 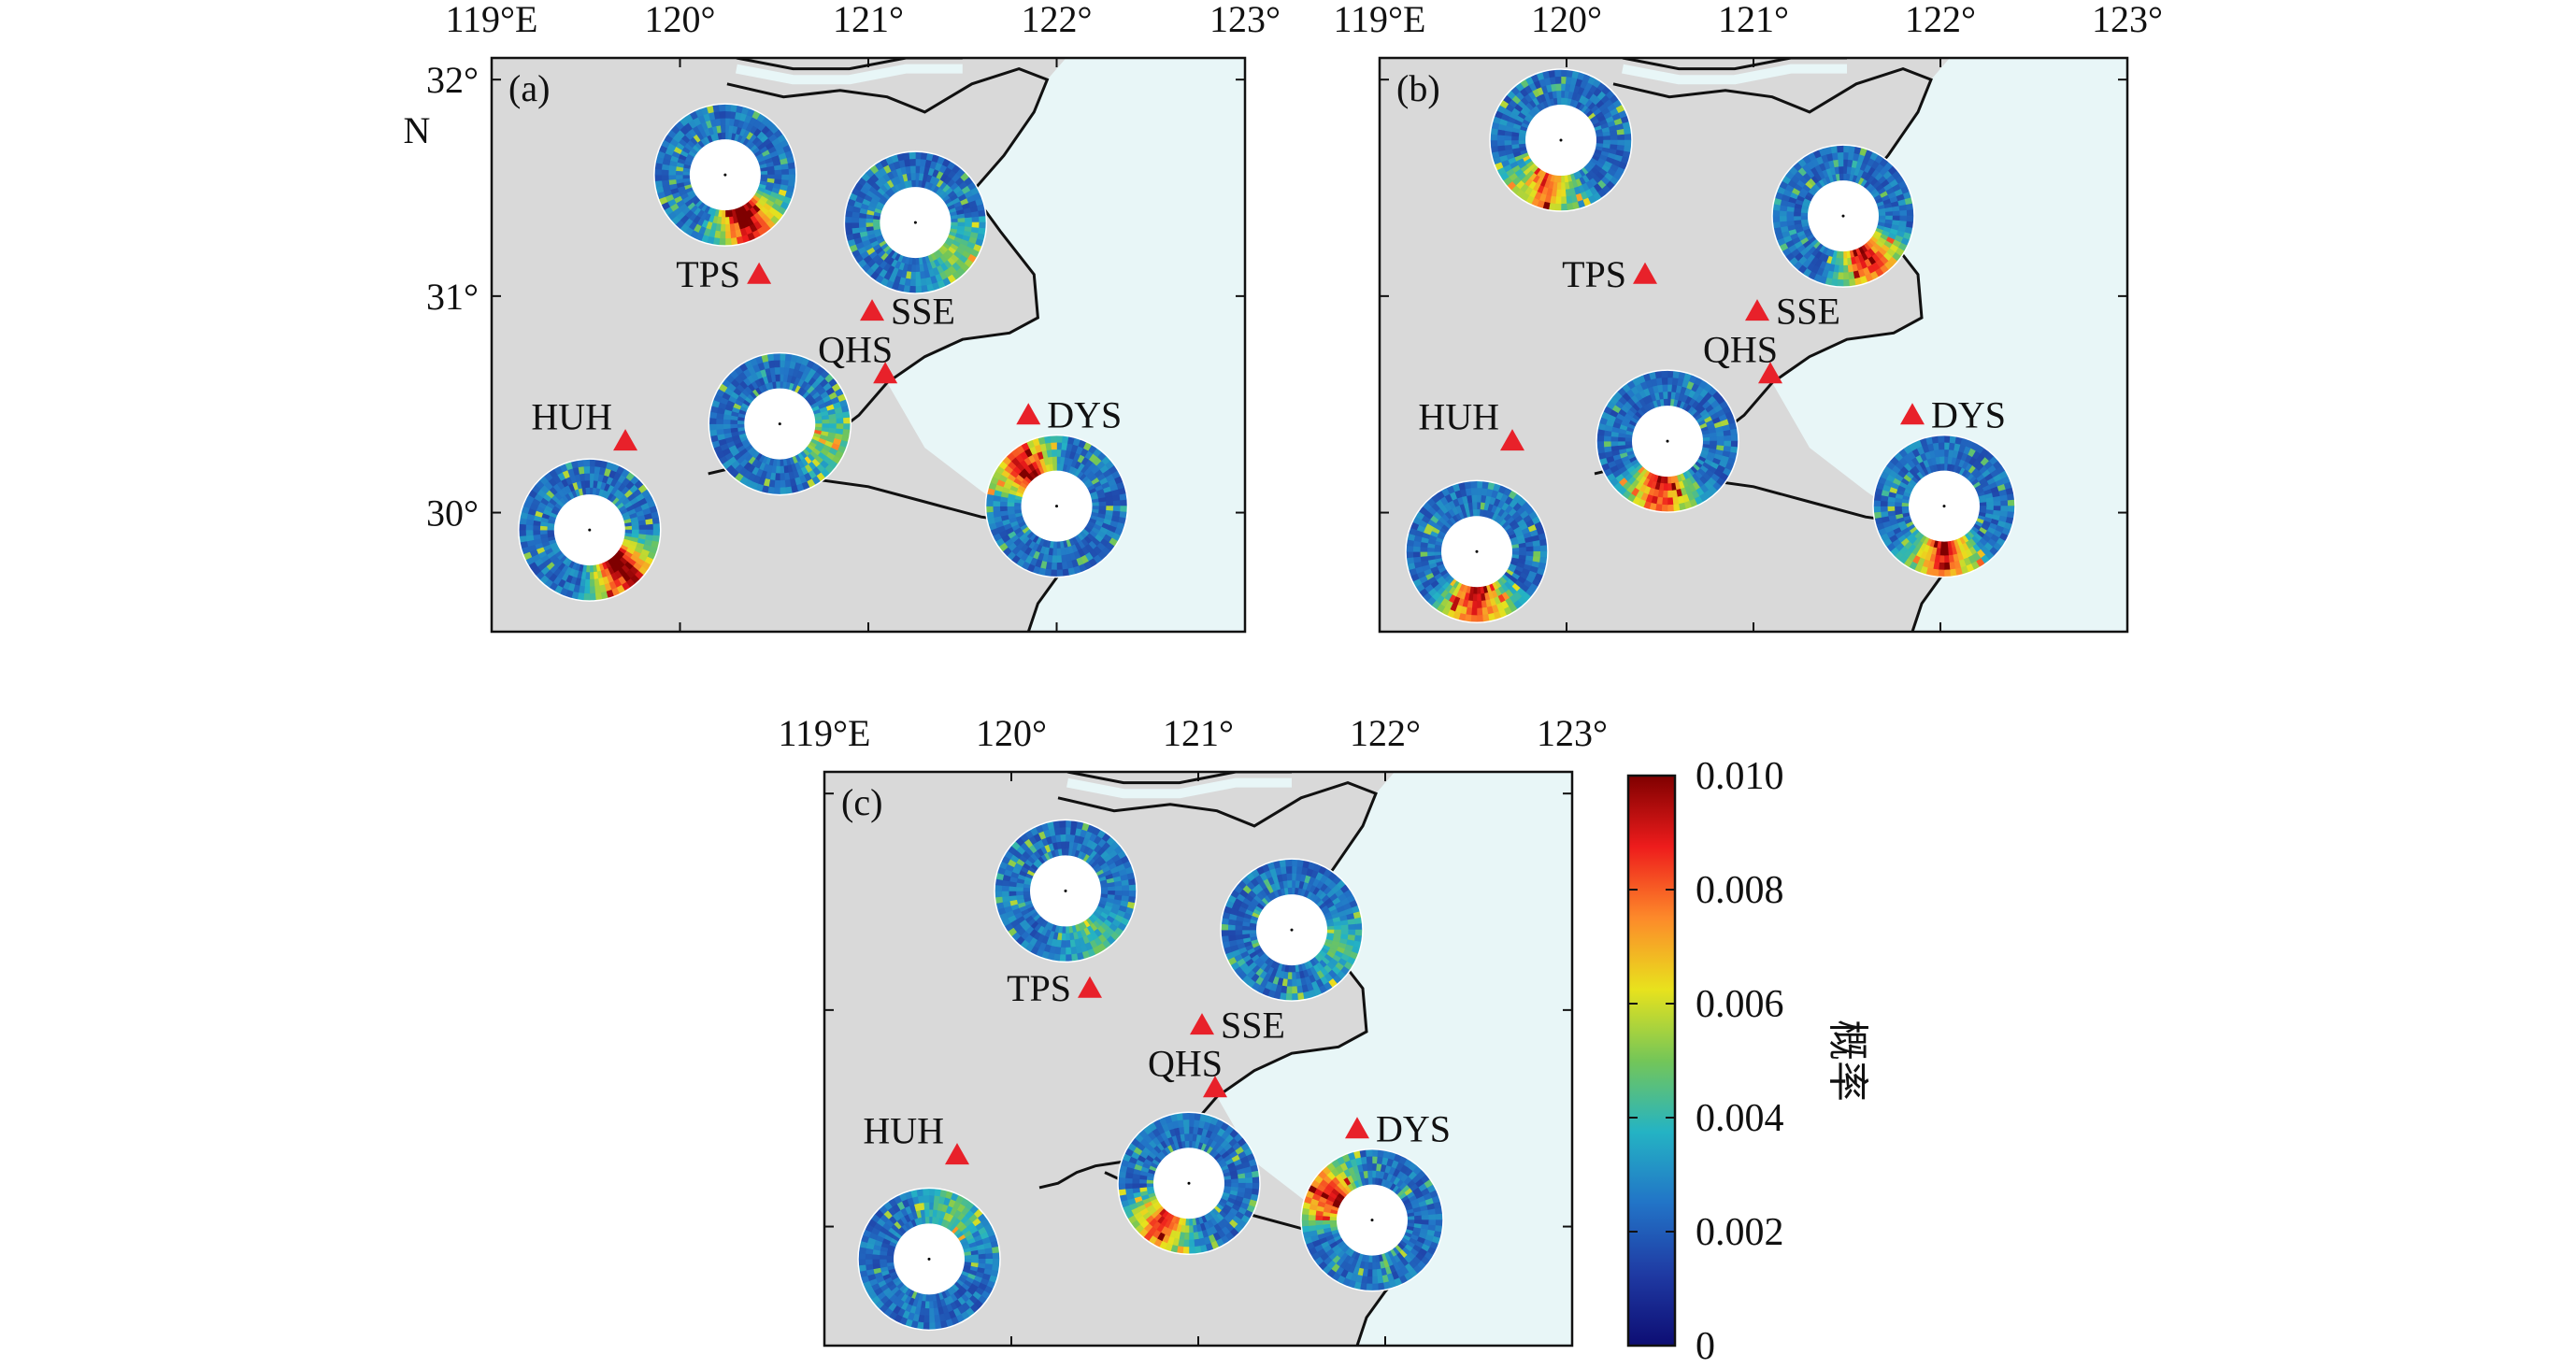 I want to click on colorbar-gradient, so click(x=1651, y=1061).